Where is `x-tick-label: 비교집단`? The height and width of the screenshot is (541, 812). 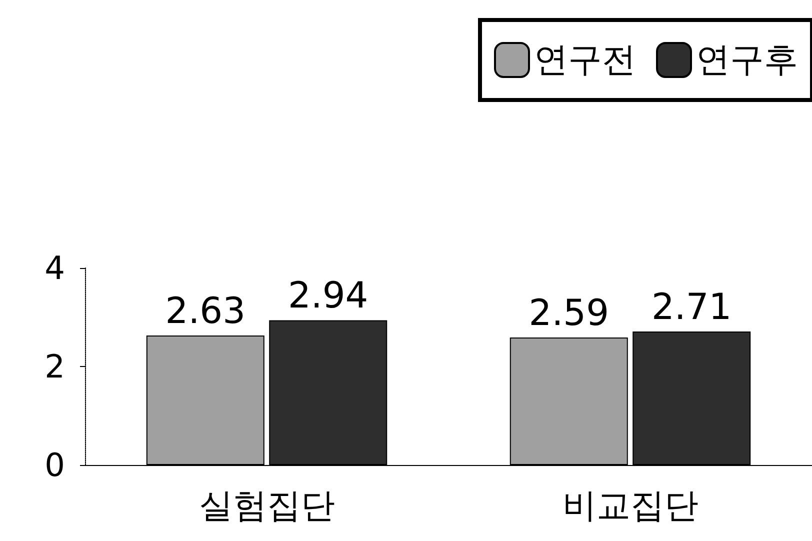 x-tick-label: 비교집단 is located at coordinates (630, 506).